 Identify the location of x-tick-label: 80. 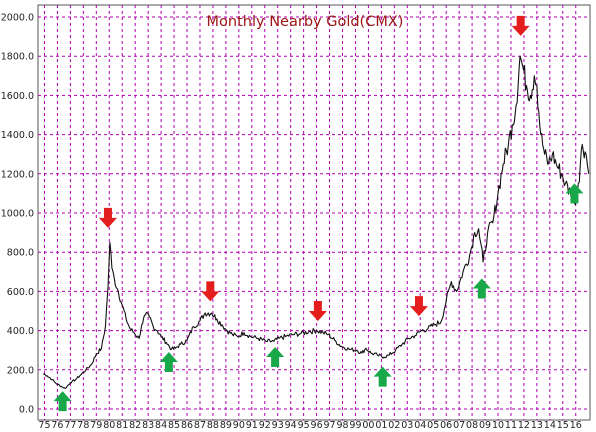
(109, 425).